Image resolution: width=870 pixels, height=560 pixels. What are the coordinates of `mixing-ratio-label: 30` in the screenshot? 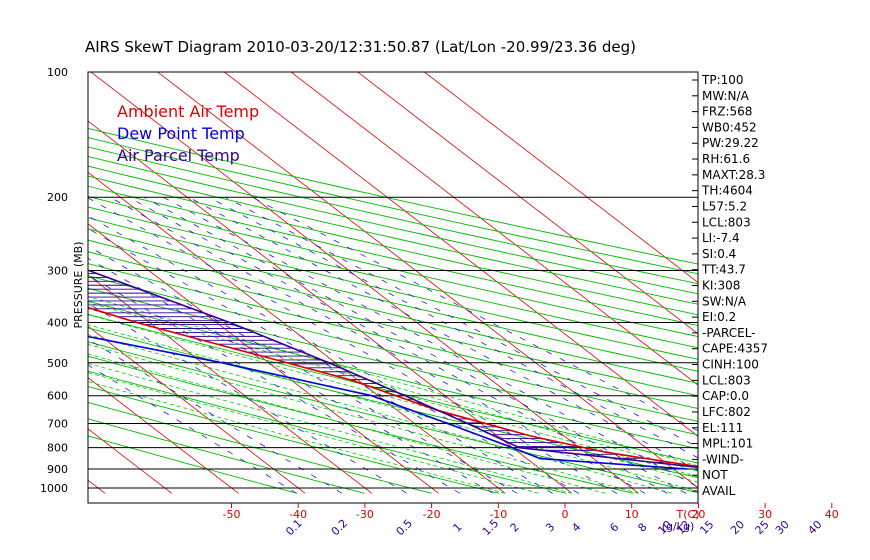 It's located at (782, 527).